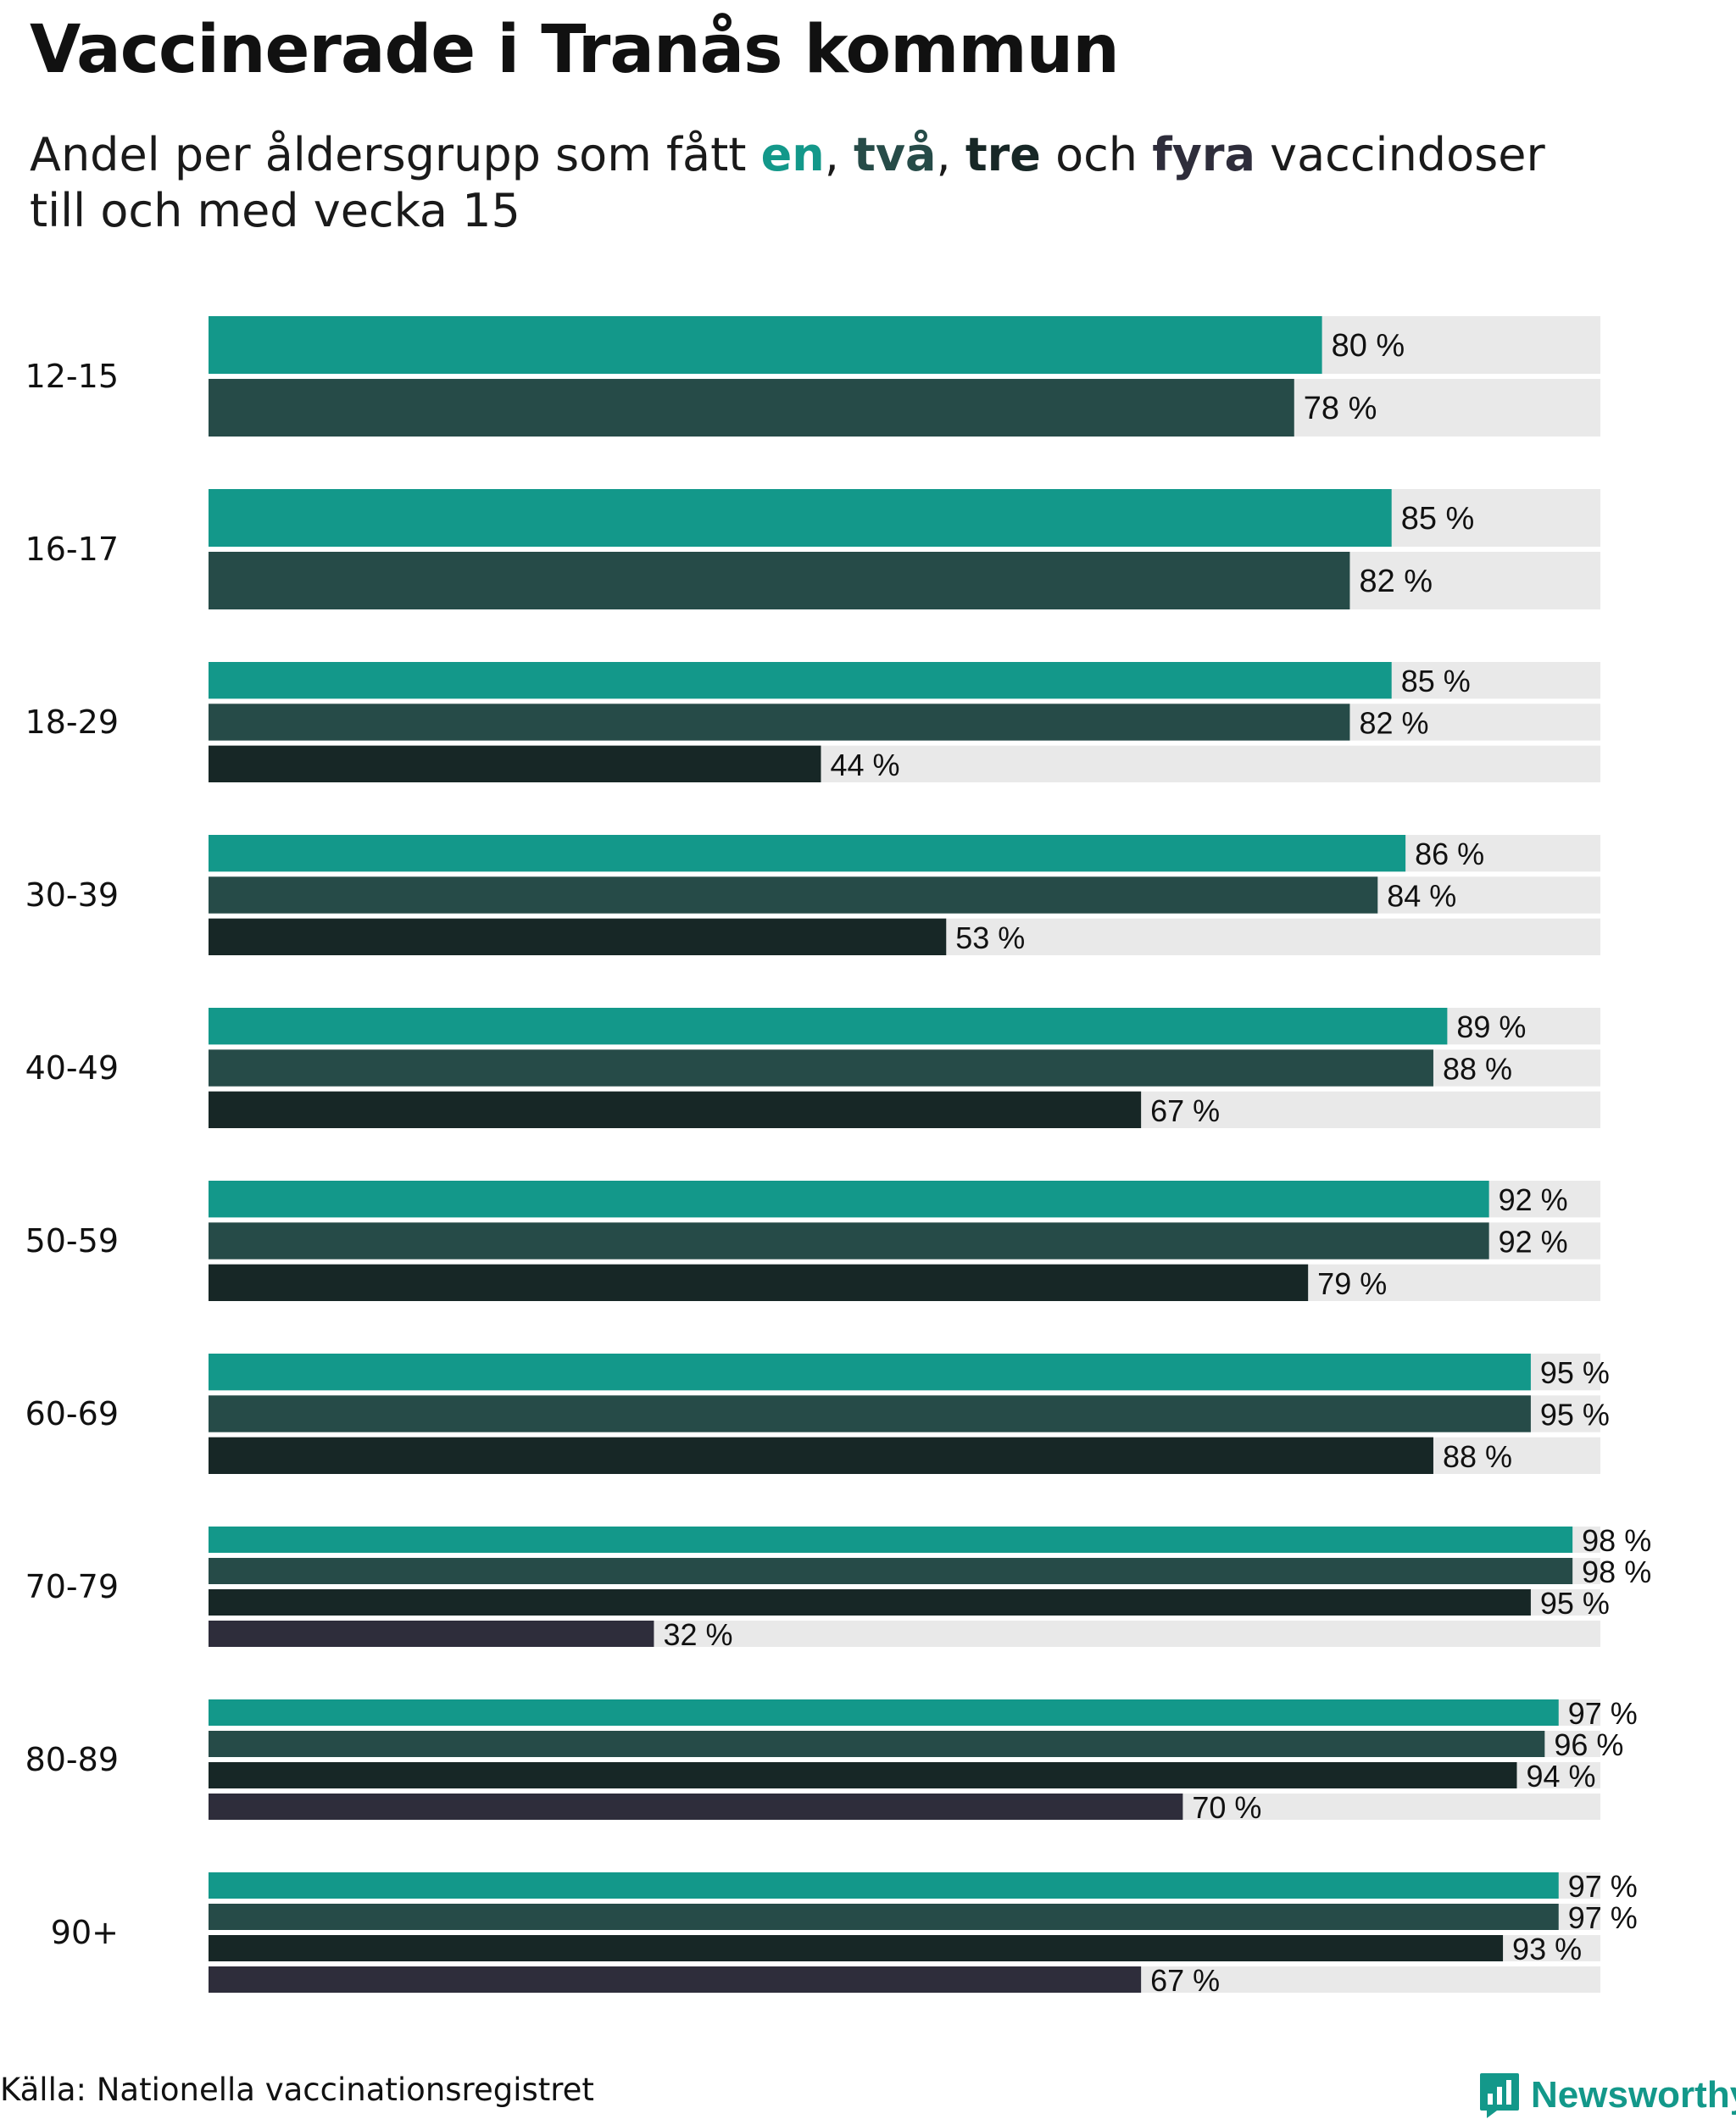  Describe the element at coordinates (1560, 1777) in the screenshot. I see `value-label-80-89-dose-tre: 94 %` at that location.